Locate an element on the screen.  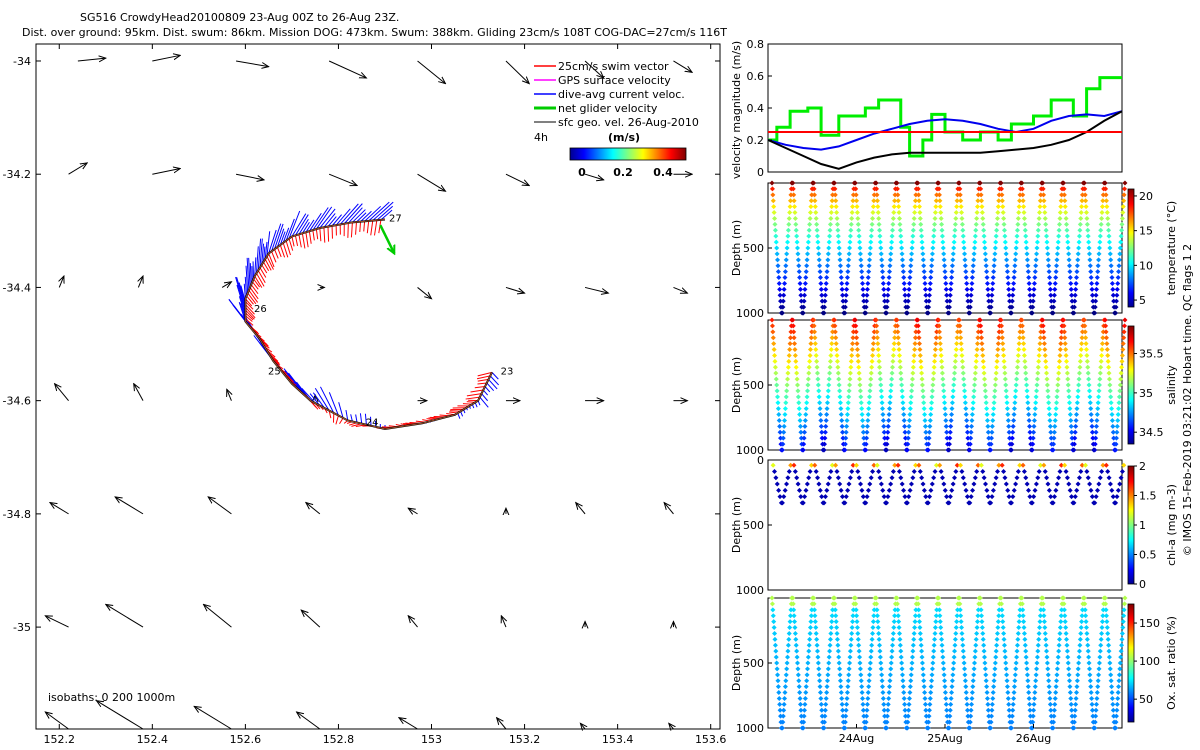
profile-y-tick-label: 1000 is located at coordinates (750, 450).